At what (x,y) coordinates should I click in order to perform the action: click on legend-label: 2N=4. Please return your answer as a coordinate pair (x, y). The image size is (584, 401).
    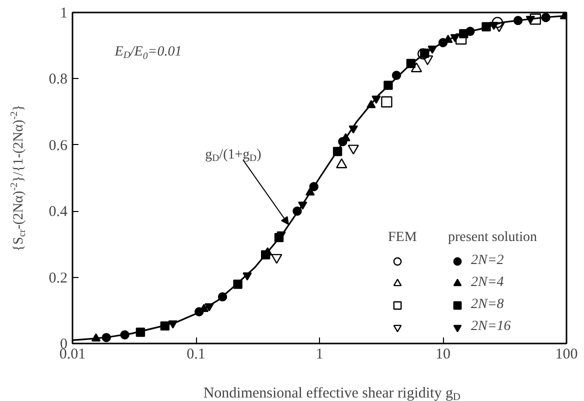
    Looking at the image, I should click on (487, 283).